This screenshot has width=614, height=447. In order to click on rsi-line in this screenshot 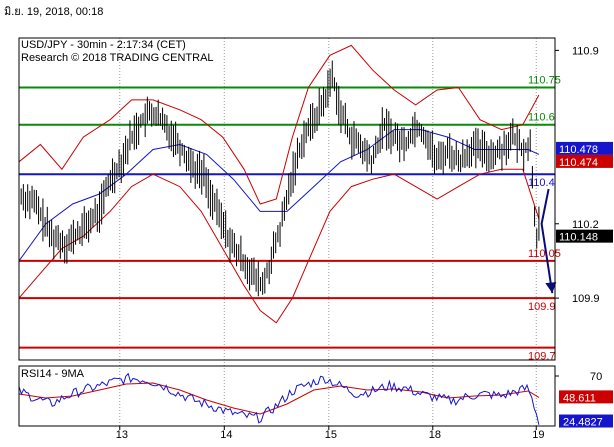, I will do `click(279, 398)`.